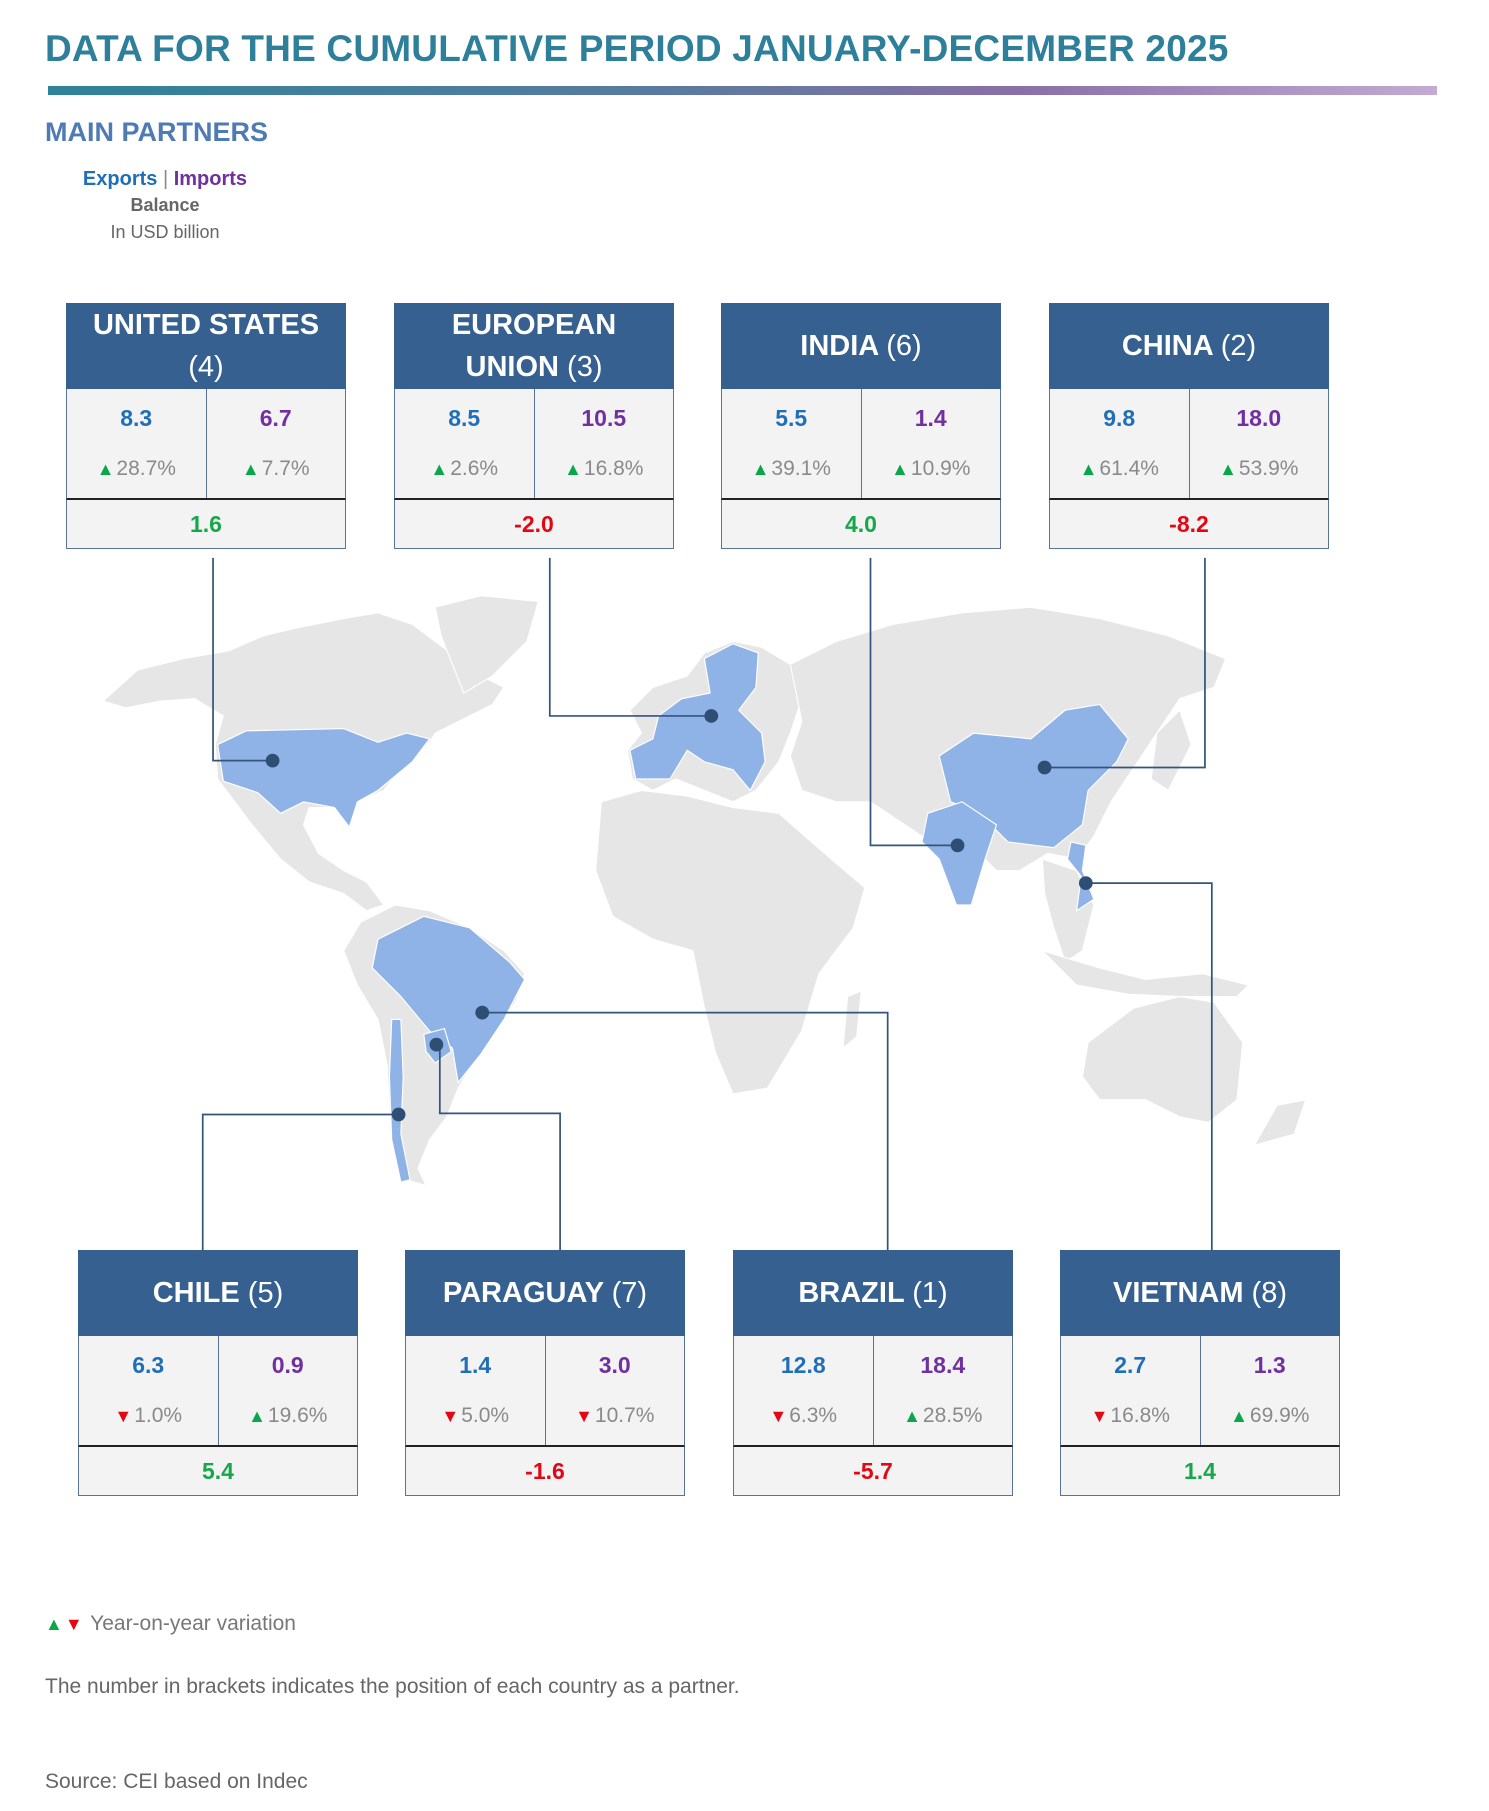 The image size is (1489, 1811). I want to click on imports-variation-value: 10.9%, so click(940, 468).